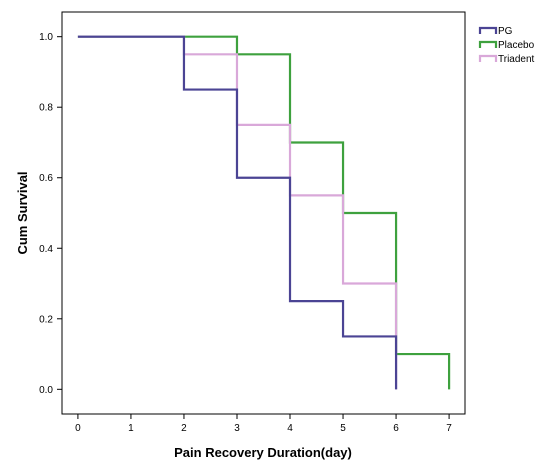  Describe the element at coordinates (46, 178) in the screenshot. I see `y-tick-label: 0.6` at that location.